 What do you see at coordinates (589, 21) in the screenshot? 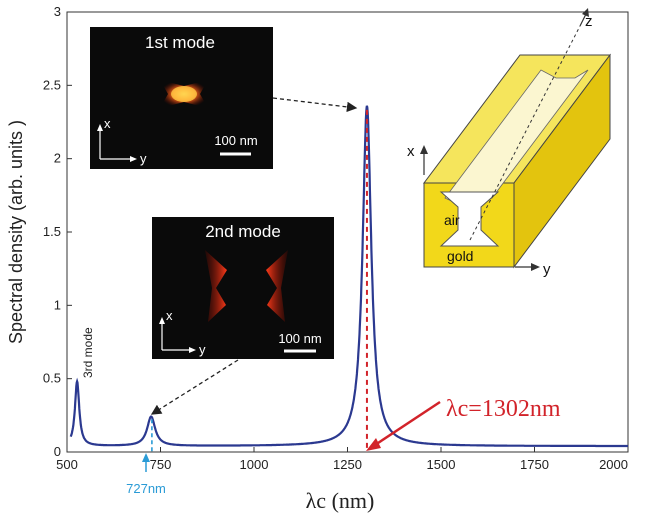
I see `diagram-axis-z: z` at bounding box center [589, 21].